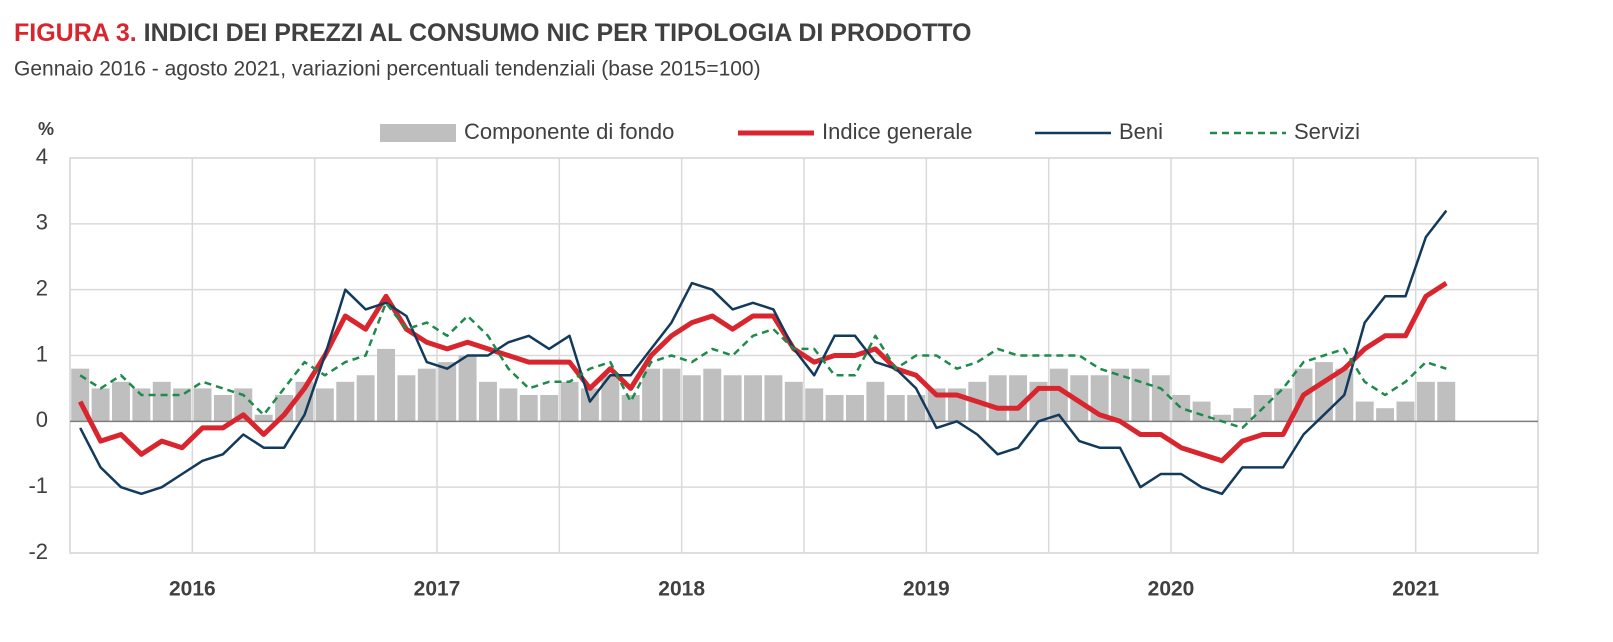 Image resolution: width=1613 pixels, height=642 pixels. Describe the element at coordinates (75, 33) in the screenshot. I see `title-label: FIGURA 3.` at that location.